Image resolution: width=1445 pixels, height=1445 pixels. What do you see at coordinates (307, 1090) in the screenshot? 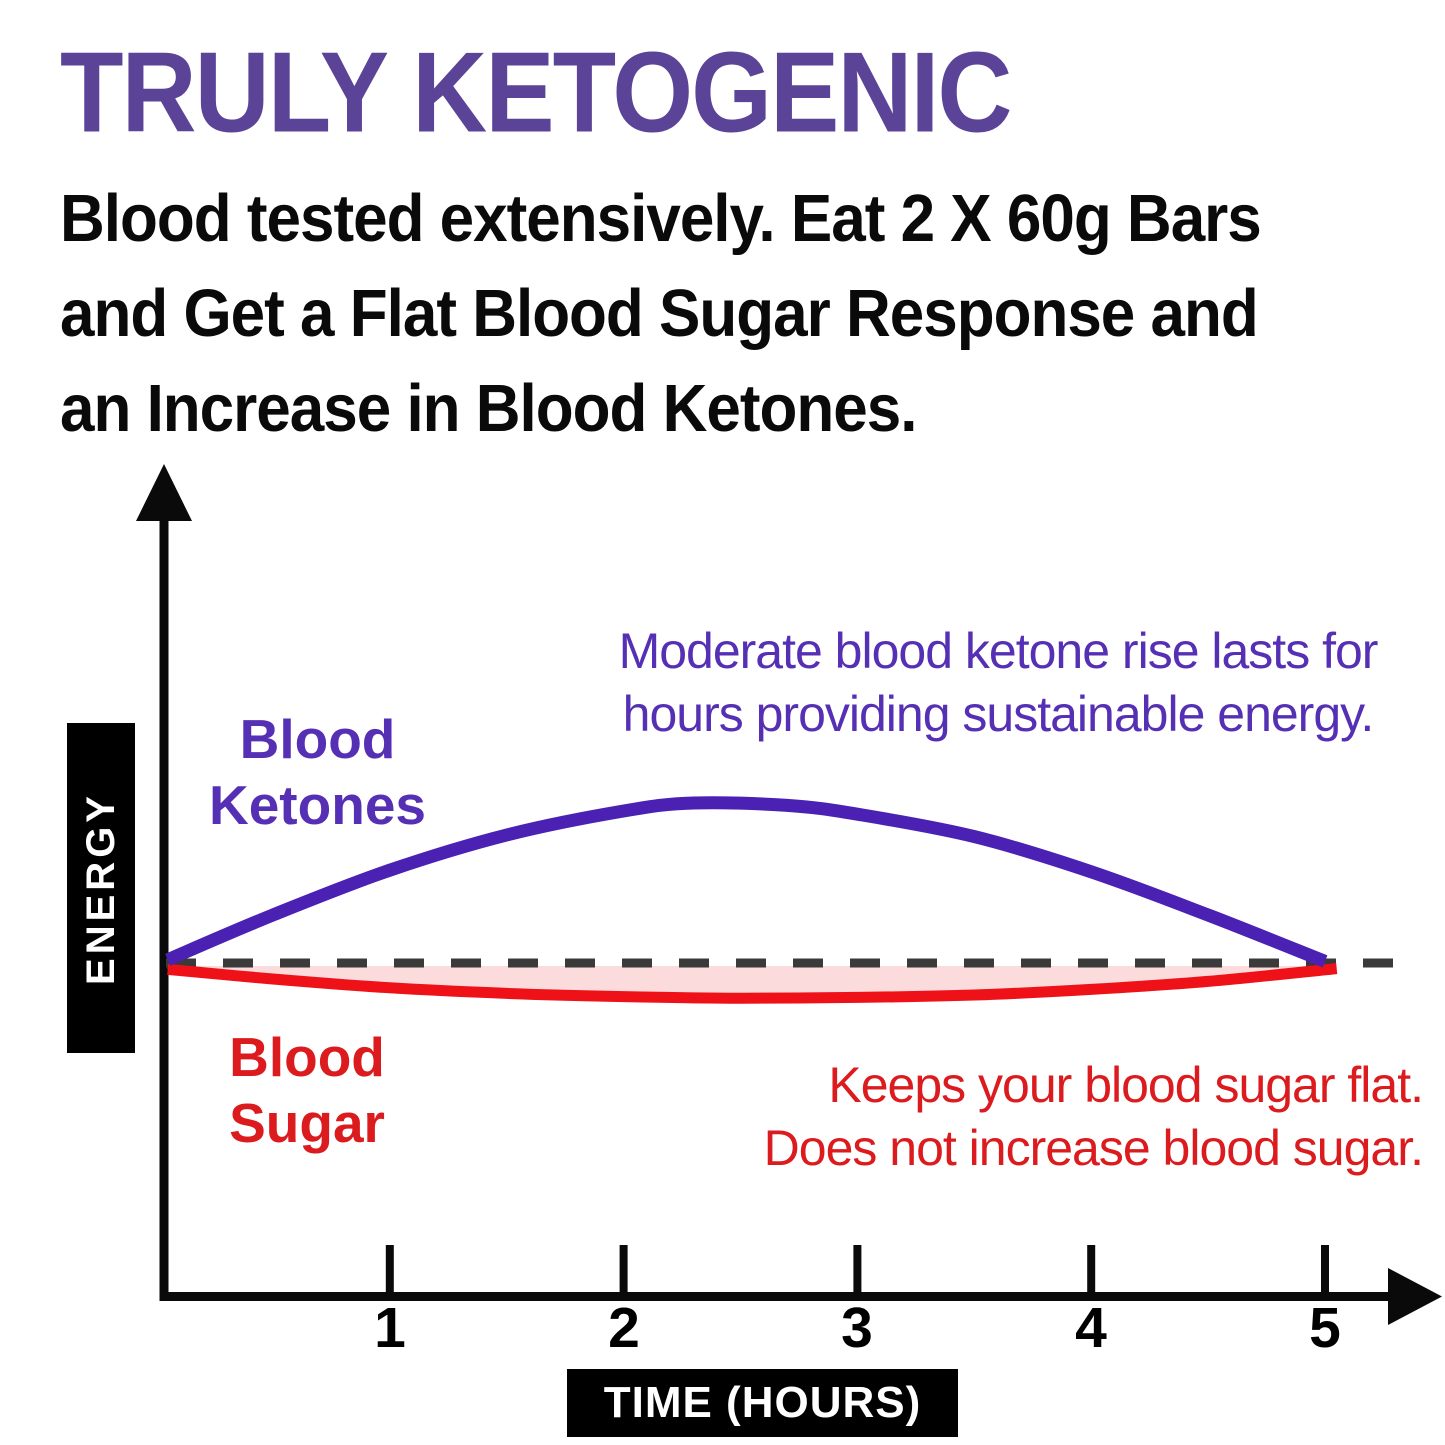
I see `blood-sugar-series-label: Blood Sugar` at bounding box center [307, 1090].